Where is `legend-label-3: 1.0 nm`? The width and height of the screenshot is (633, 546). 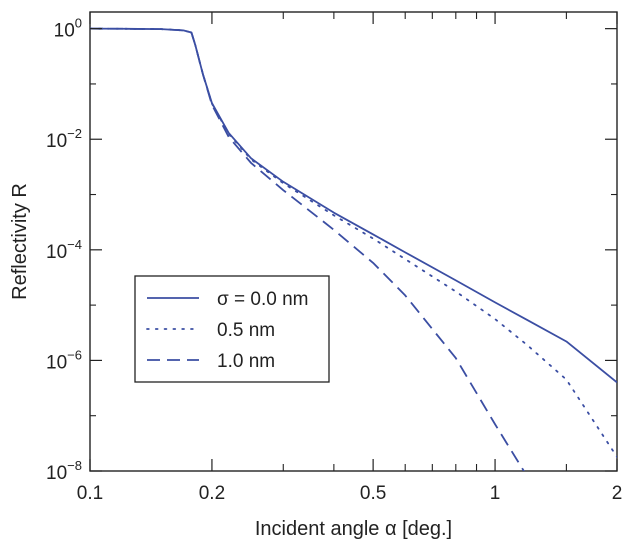 legend-label-3: 1.0 nm is located at coordinates (246, 361).